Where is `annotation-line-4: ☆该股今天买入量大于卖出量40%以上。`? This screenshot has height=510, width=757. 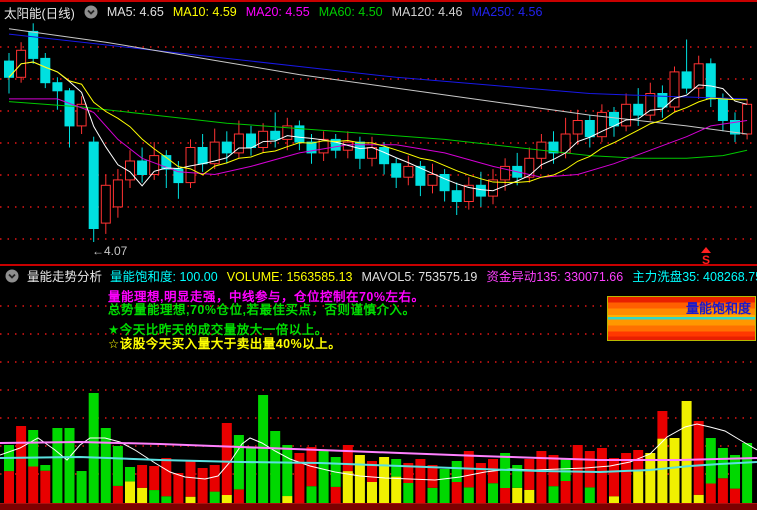
annotation-line-4: ☆该股今天买入量大于卖出量40%以上。 is located at coordinates (225, 344).